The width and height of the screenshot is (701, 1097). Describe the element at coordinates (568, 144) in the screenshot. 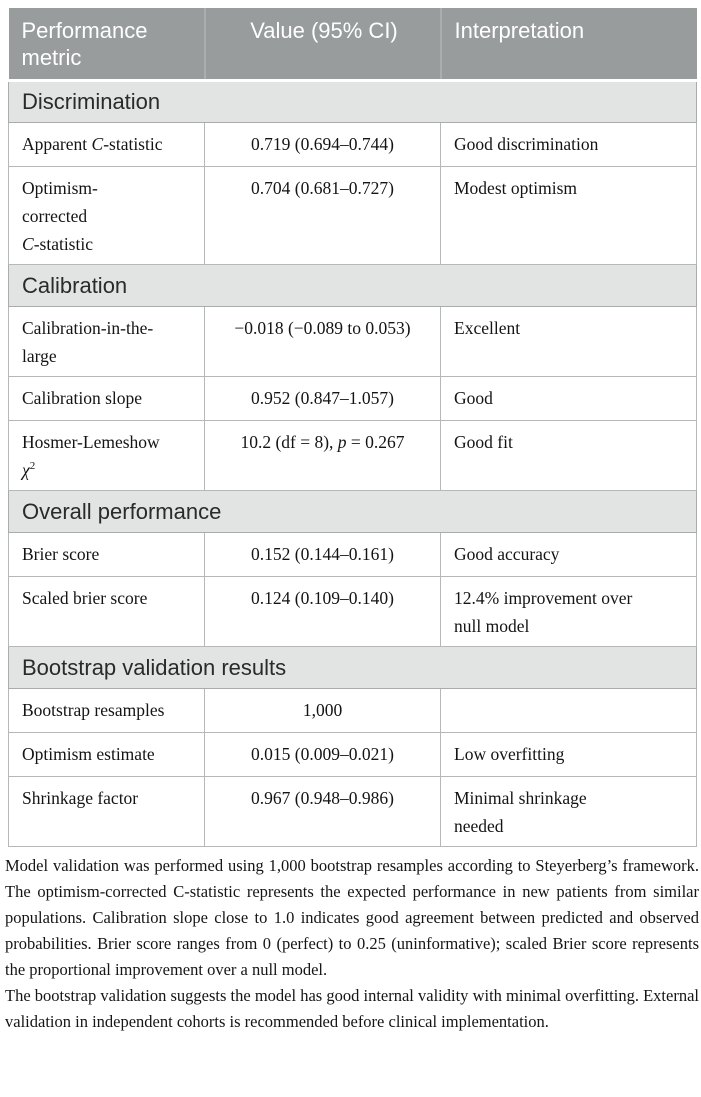

I see `interpretation-cell: Good discrimination` at that location.